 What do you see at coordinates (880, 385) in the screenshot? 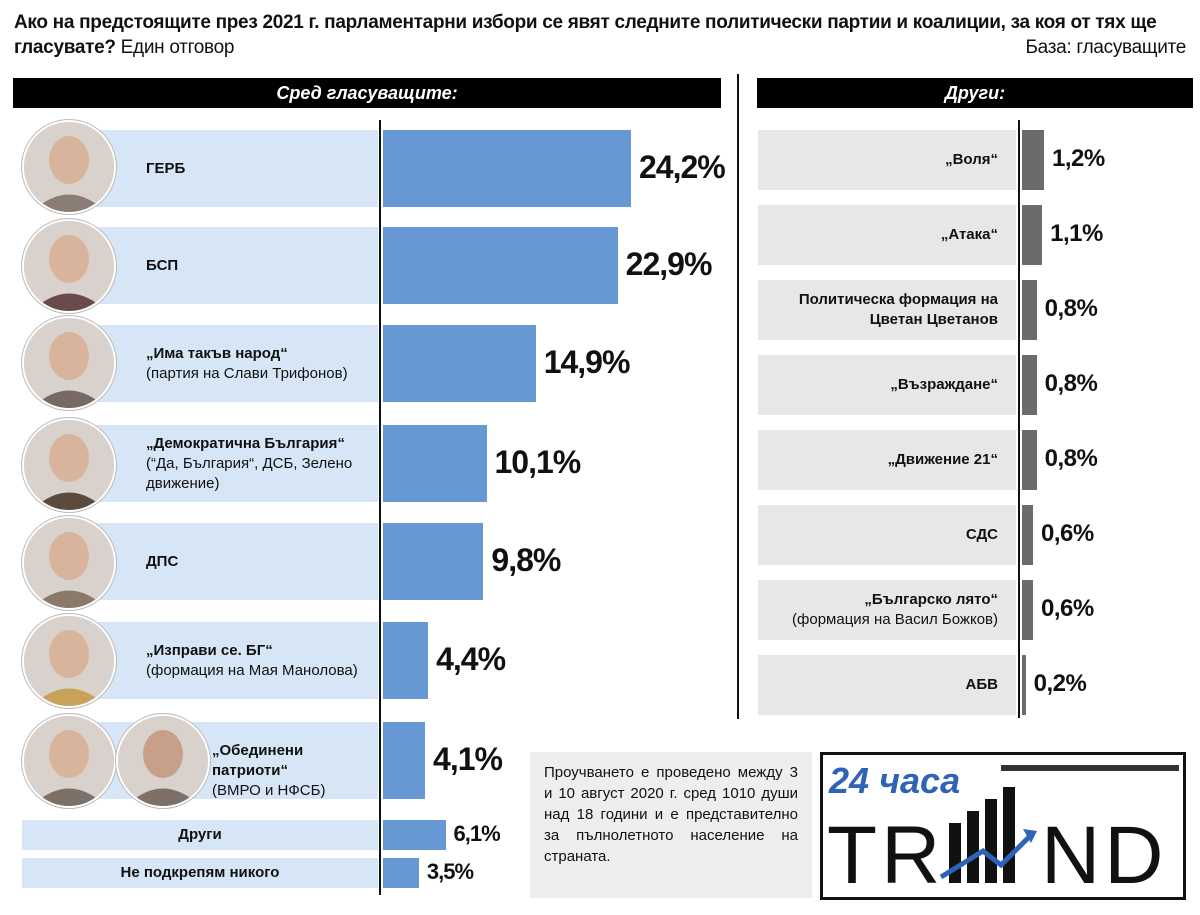
I see `others-category-label: „Възраждане“` at bounding box center [880, 385].